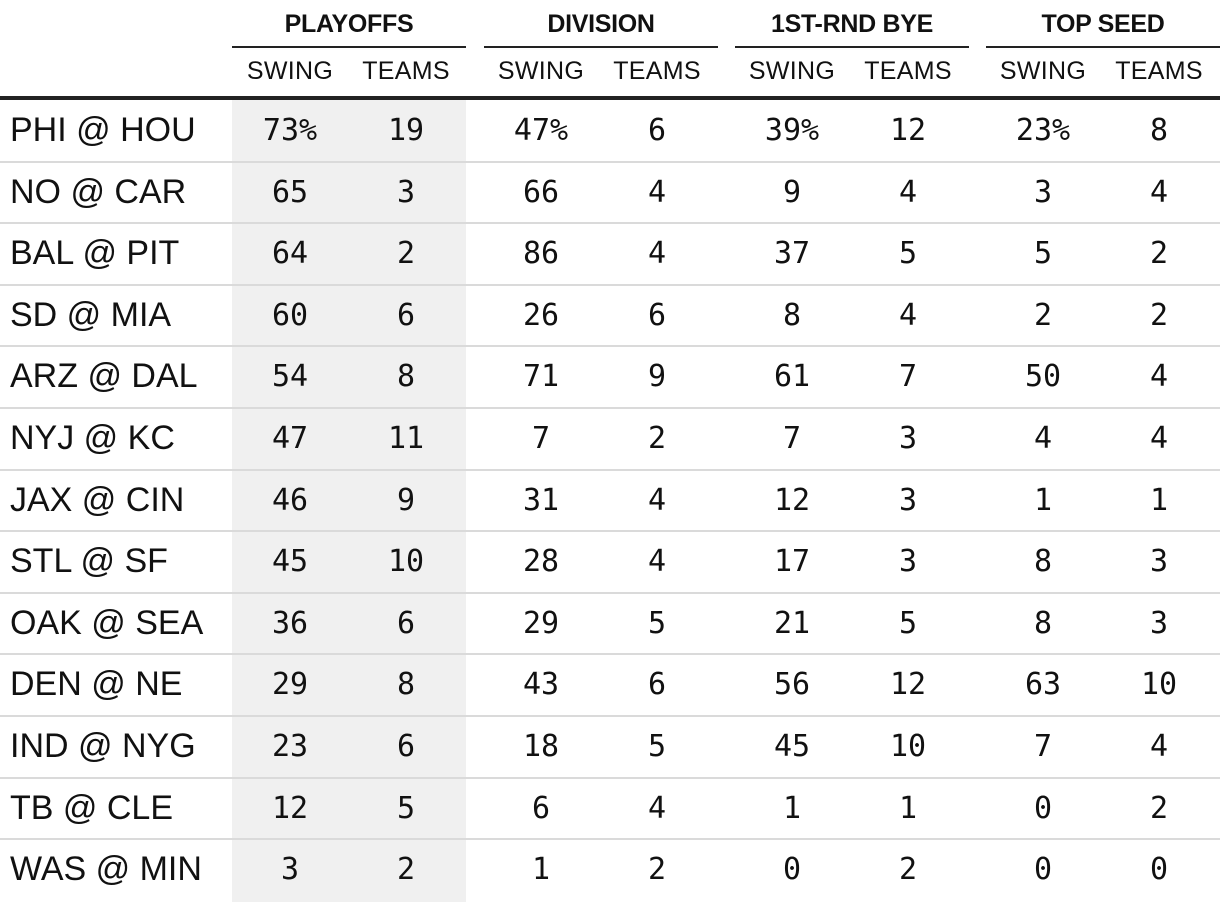 The width and height of the screenshot is (1220, 902). I want to click on table-cell-swing: 26, so click(541, 315).